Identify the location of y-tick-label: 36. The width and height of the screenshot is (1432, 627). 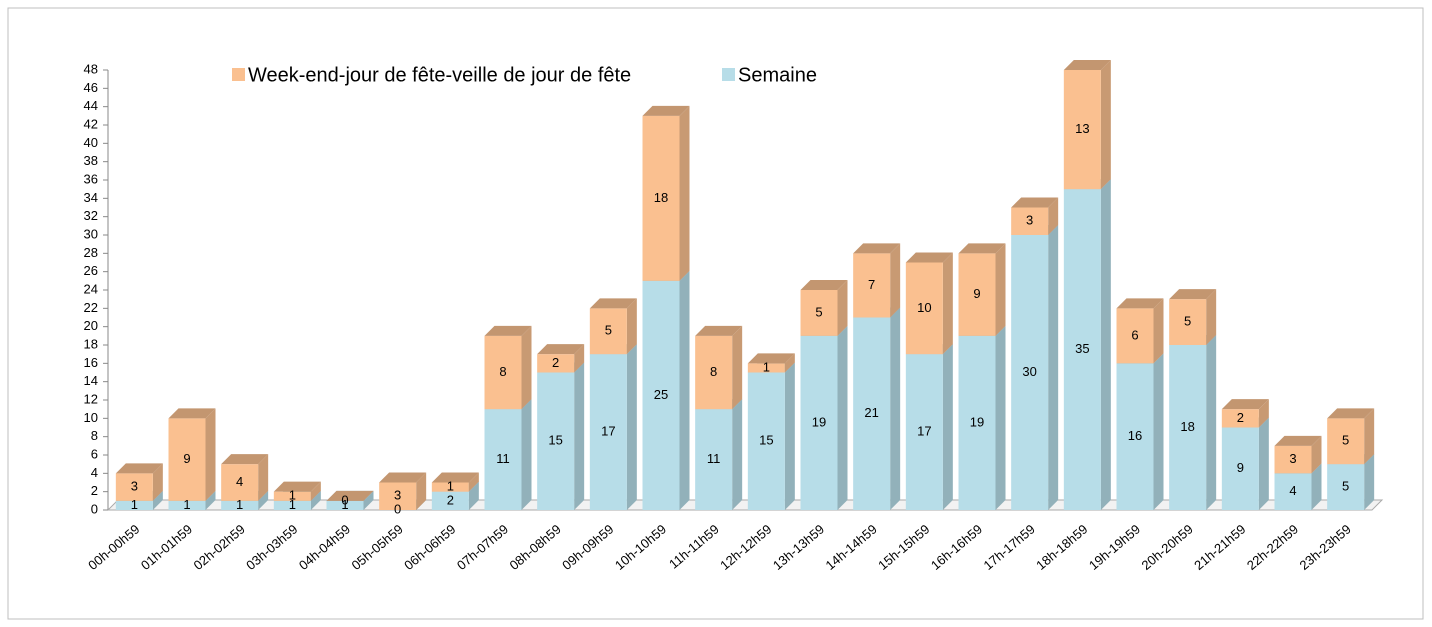
(91, 178).